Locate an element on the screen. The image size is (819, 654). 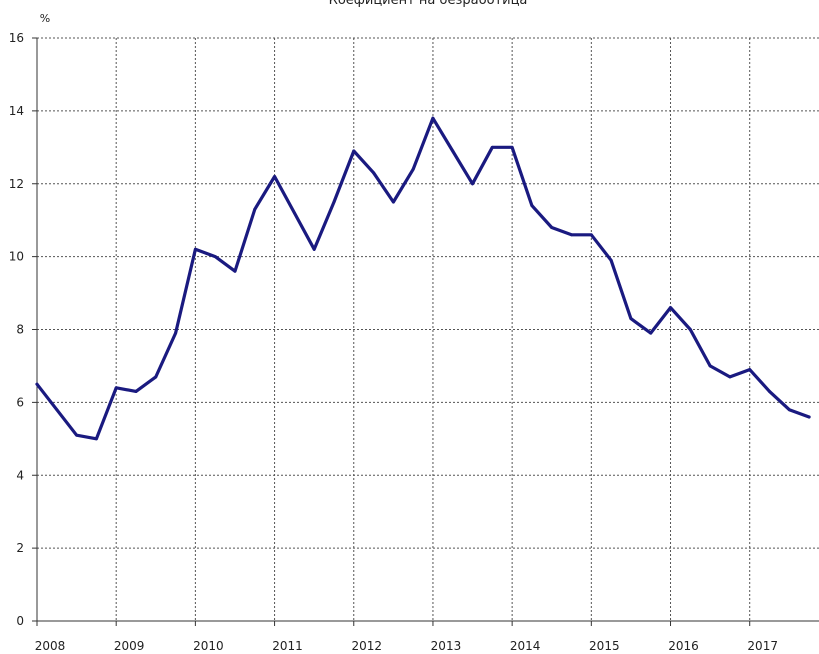
y-tick-label: 0 is located at coordinates (20, 621).